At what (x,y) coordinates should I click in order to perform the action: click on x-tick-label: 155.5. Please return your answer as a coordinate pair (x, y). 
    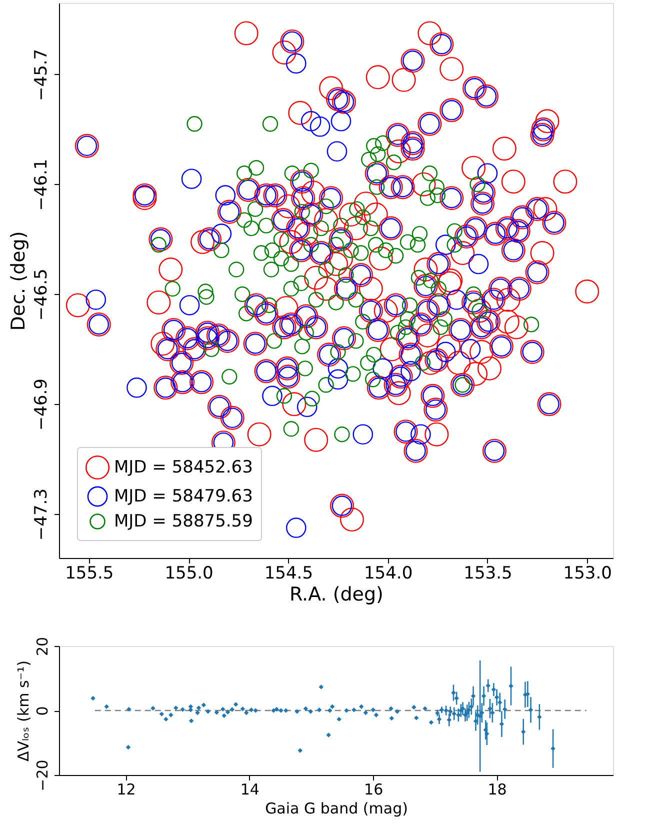
    Looking at the image, I should click on (89, 574).